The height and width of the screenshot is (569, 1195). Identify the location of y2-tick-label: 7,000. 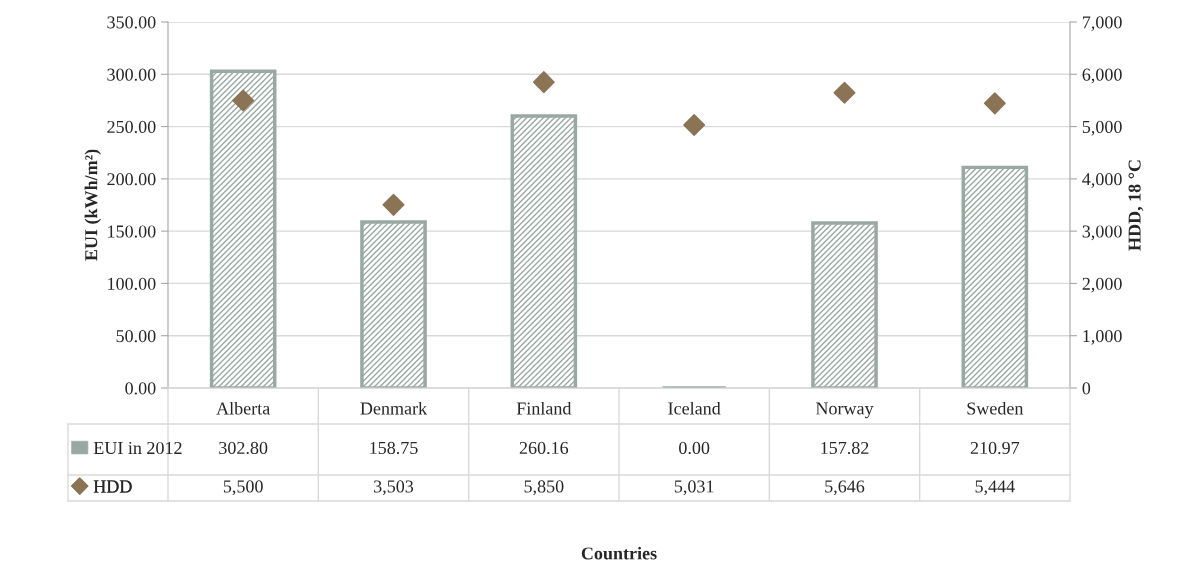
(1102, 24).